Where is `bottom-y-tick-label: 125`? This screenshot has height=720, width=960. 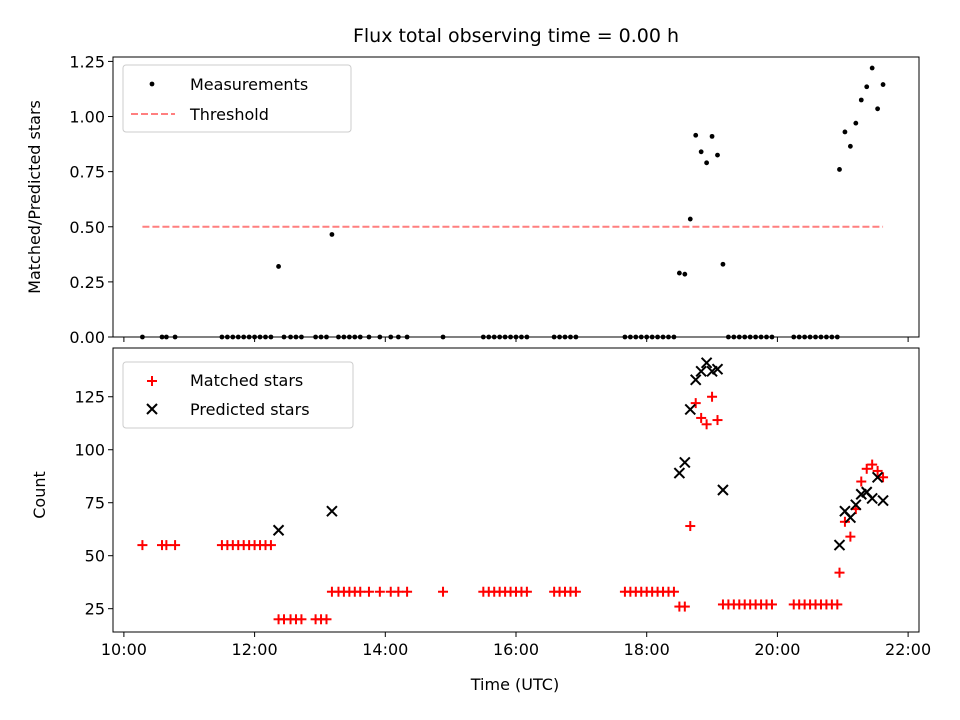 bottom-y-tick-label: 125 is located at coordinates (89, 397).